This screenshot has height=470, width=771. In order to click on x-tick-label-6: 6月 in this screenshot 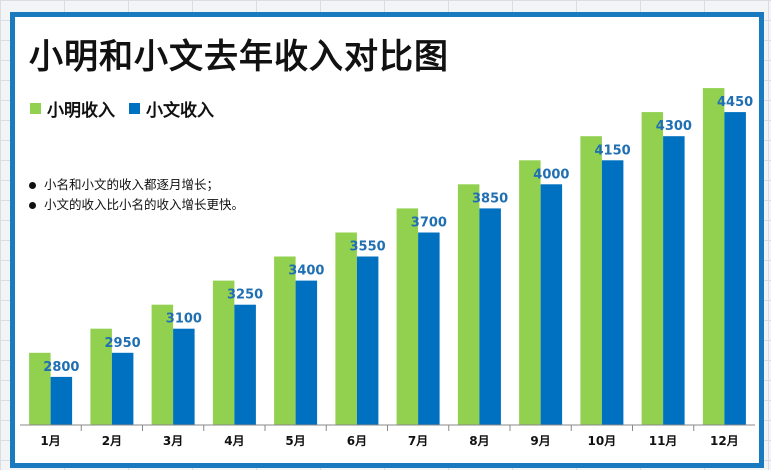, I will do `click(357, 441)`.